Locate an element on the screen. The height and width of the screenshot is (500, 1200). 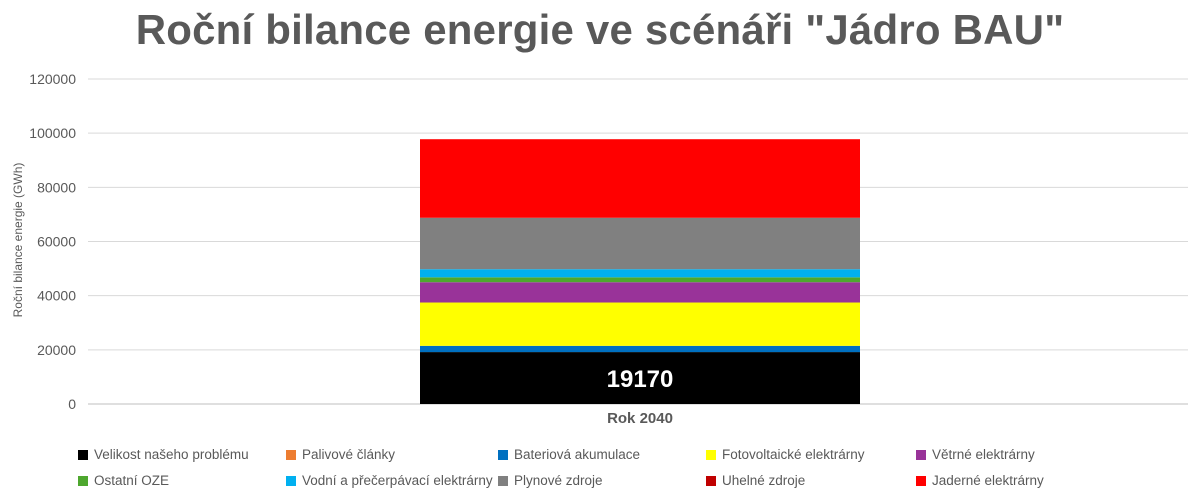
y-tick-label: 80000 is located at coordinates (56, 187).